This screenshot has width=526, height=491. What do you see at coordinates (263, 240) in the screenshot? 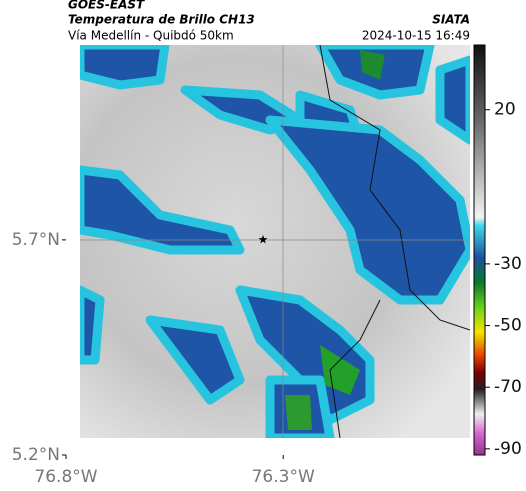
I see `city-marker: ★` at bounding box center [263, 240].